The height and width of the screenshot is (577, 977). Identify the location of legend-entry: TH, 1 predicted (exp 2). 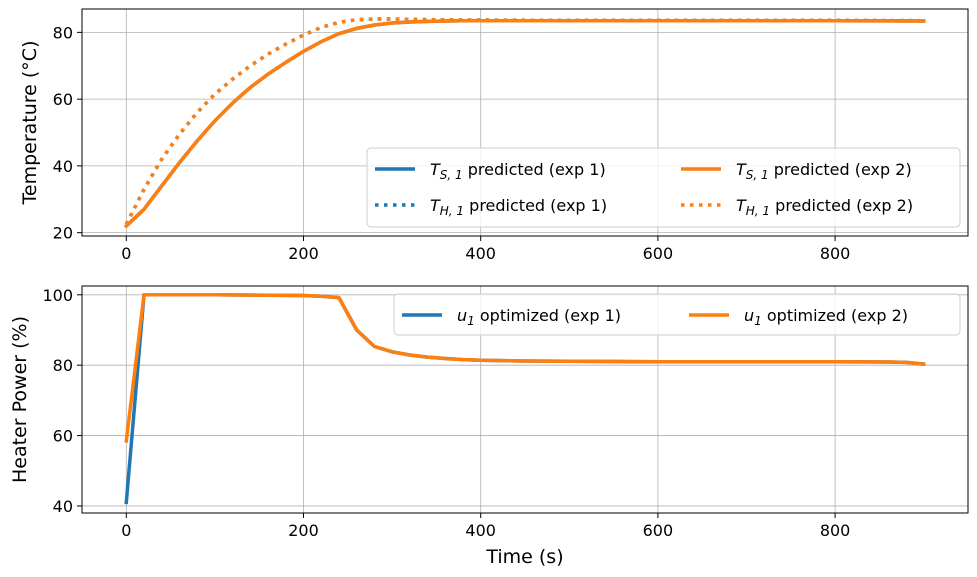
(824, 207).